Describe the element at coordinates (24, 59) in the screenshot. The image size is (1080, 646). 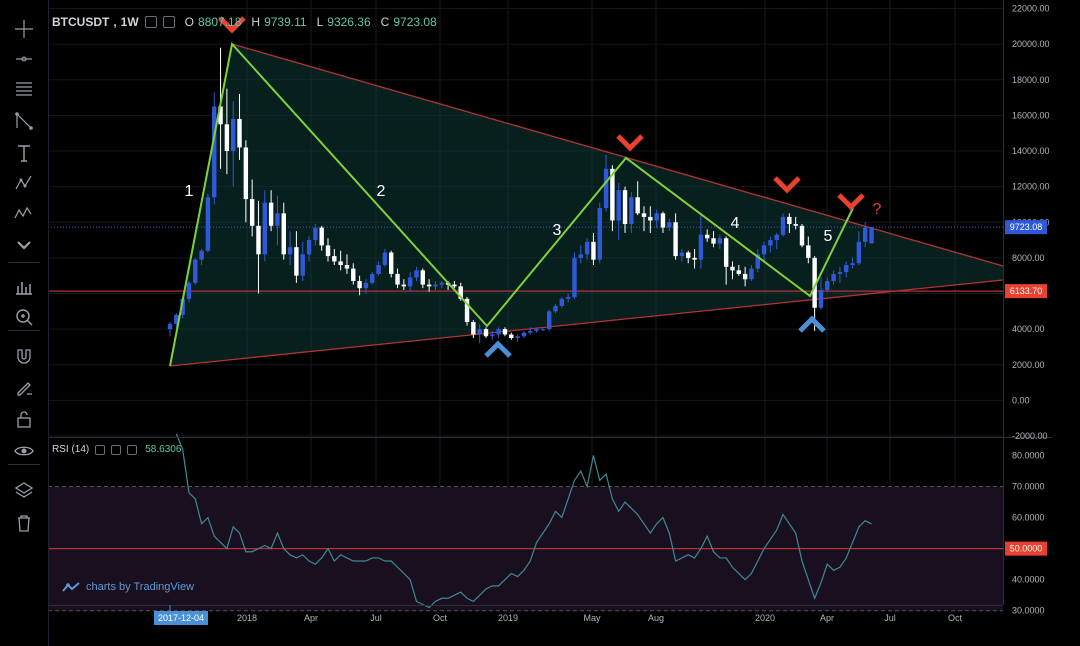
I see `trend-line-tool-button` at that location.